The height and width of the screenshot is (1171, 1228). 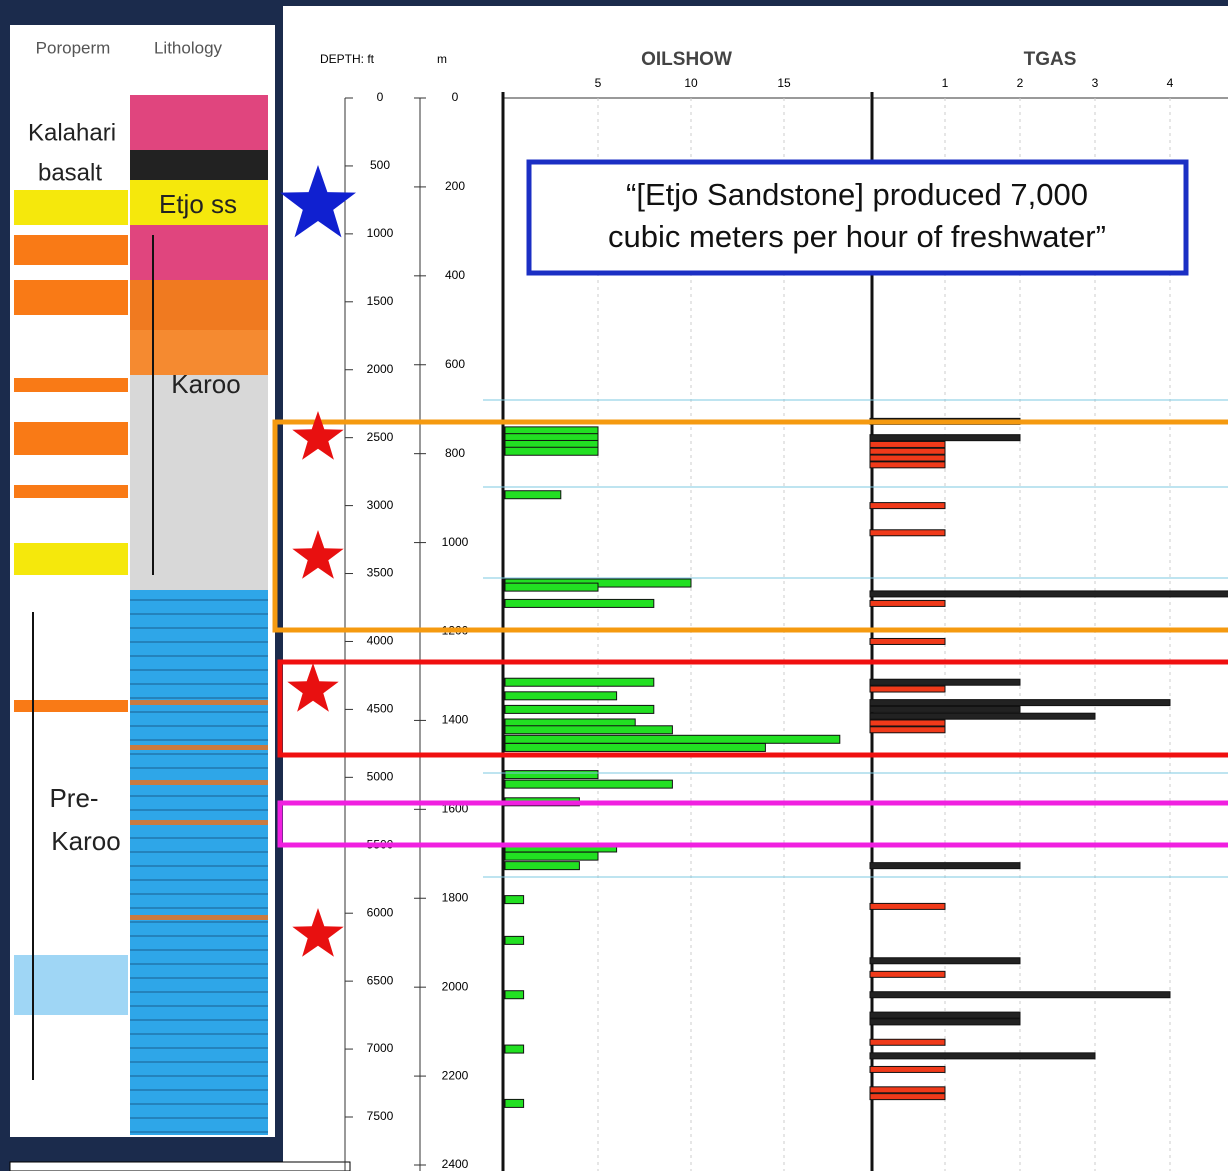 What do you see at coordinates (380, 97) in the screenshot?
I see `tick-label: 0` at bounding box center [380, 97].